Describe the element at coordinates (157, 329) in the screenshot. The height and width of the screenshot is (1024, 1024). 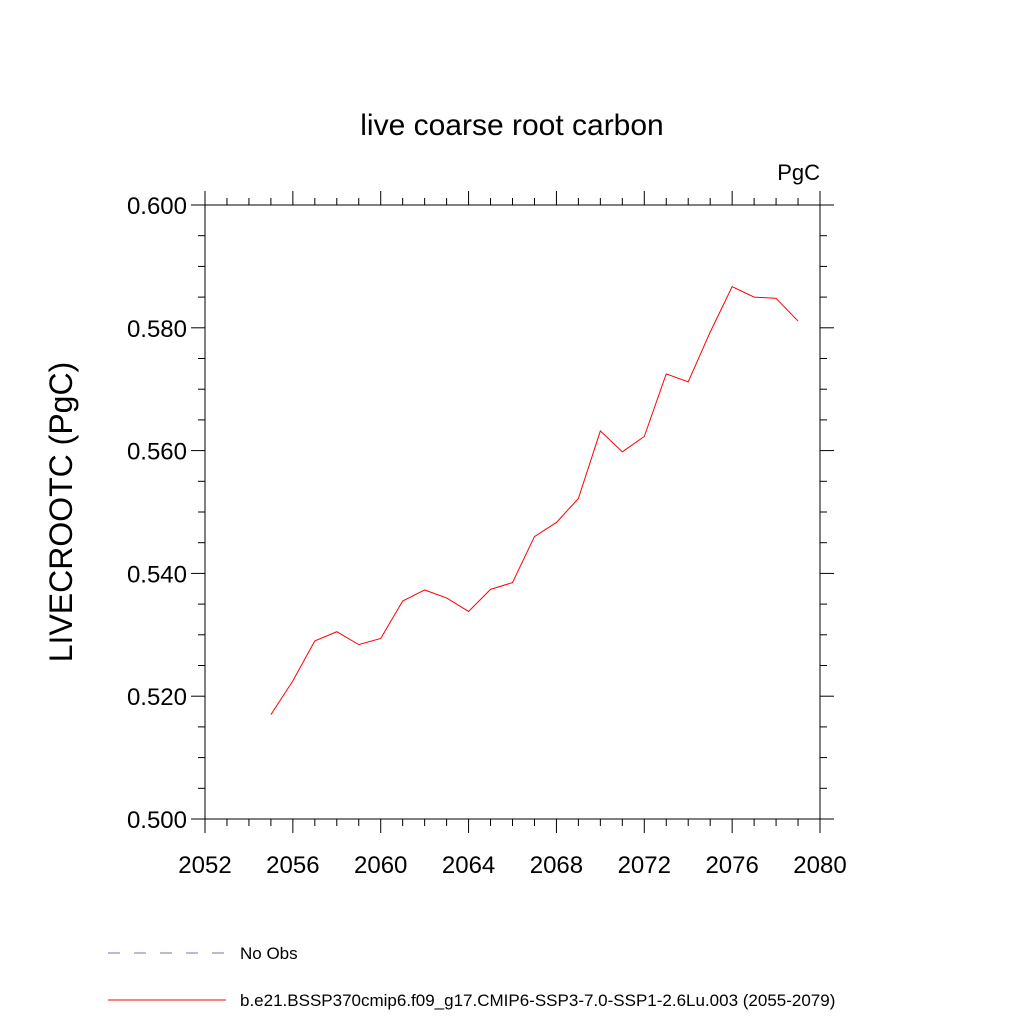
I see `y-tick-label: 0.580` at that location.